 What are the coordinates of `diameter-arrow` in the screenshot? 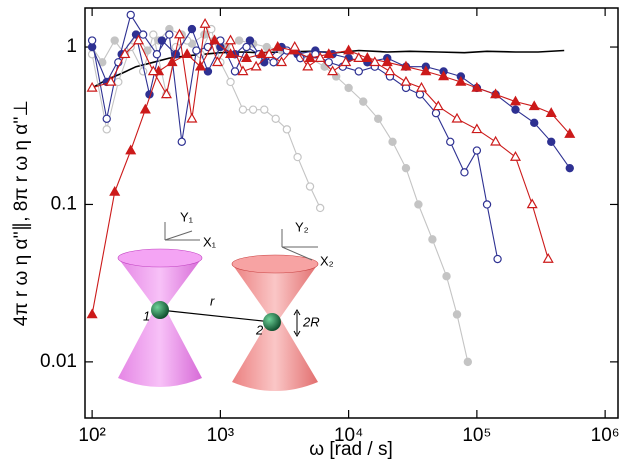 It's located at (297, 323).